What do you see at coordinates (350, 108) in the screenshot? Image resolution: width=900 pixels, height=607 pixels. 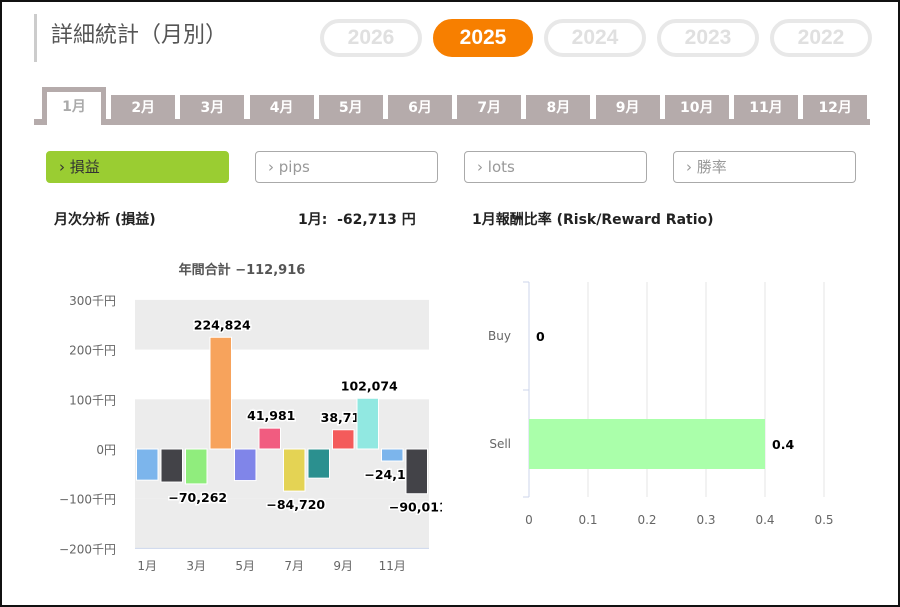 I see `tab-month-5: 5月` at bounding box center [350, 108].